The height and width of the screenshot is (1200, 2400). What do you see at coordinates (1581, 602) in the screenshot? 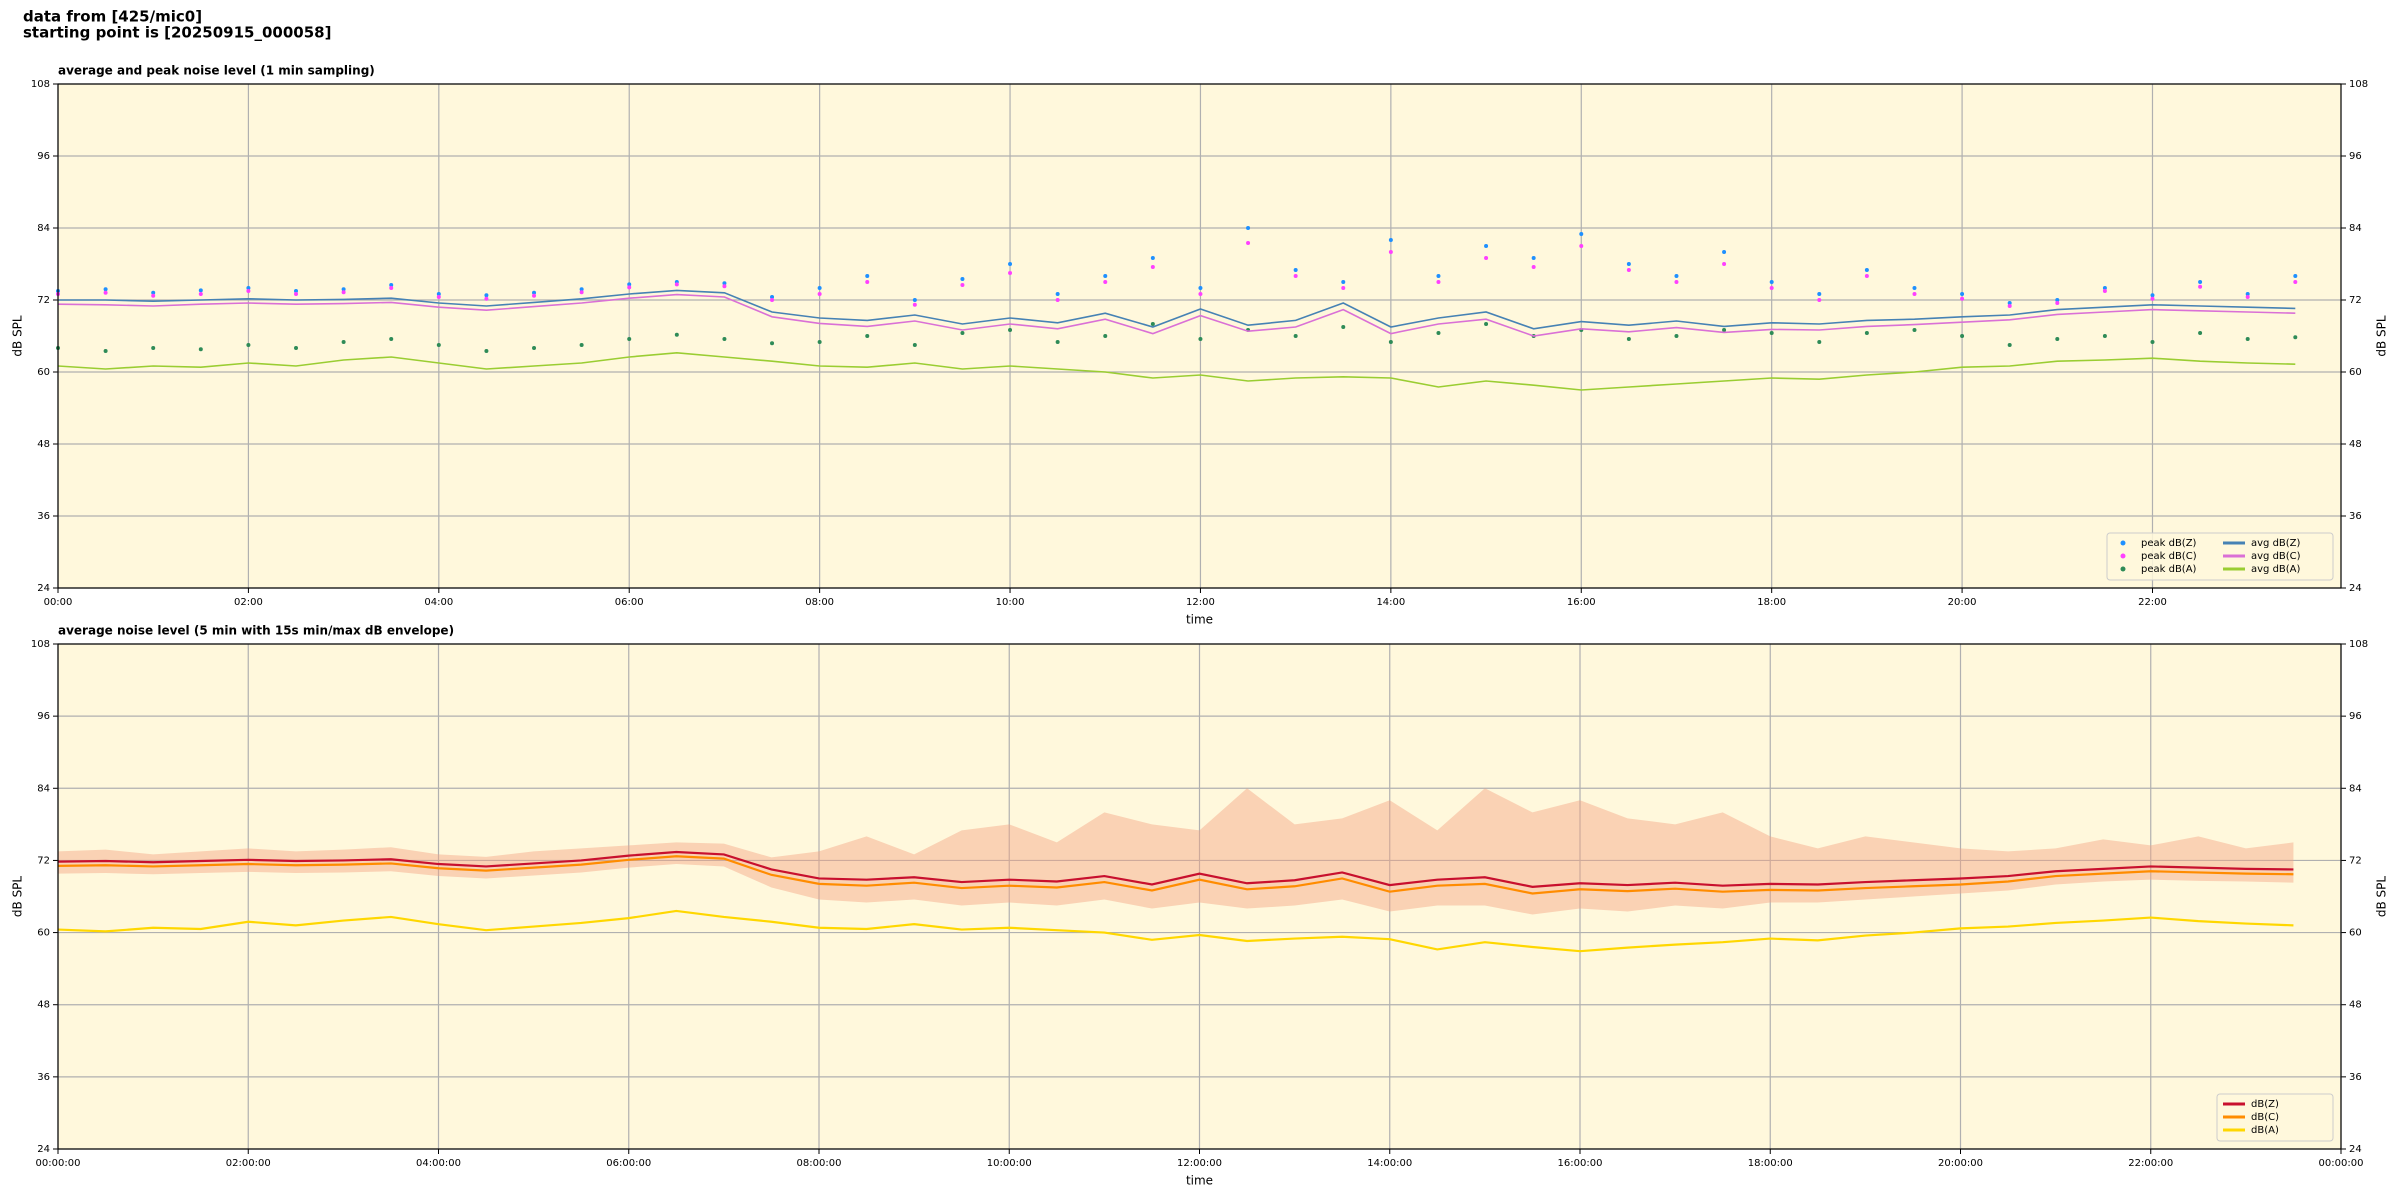
I see `x-tick-label: 16:00` at bounding box center [1581, 602].